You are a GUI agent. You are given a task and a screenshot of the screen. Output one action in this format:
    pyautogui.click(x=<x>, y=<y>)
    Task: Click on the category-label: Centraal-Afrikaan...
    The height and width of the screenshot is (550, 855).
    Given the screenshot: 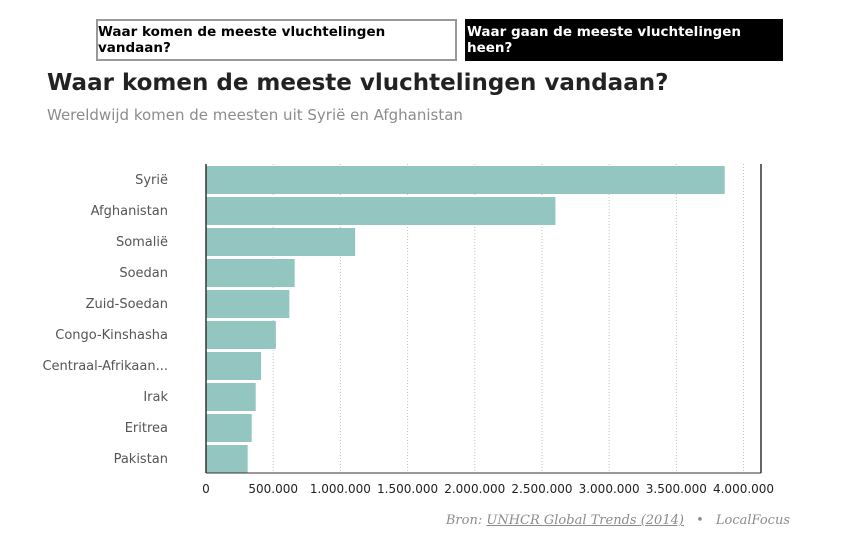 What is the action you would take?
    pyautogui.click(x=105, y=366)
    